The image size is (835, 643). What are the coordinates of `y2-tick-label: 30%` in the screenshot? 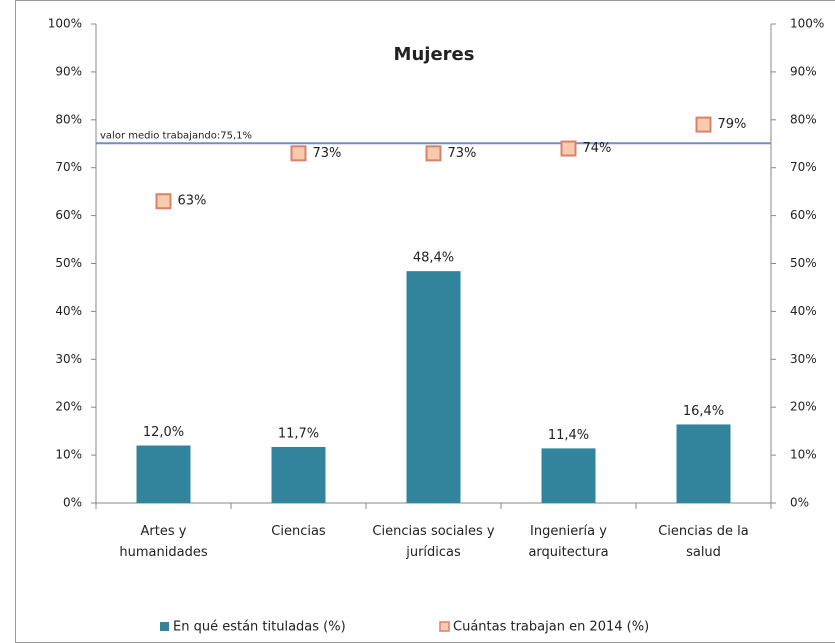 It's located at (803, 359).